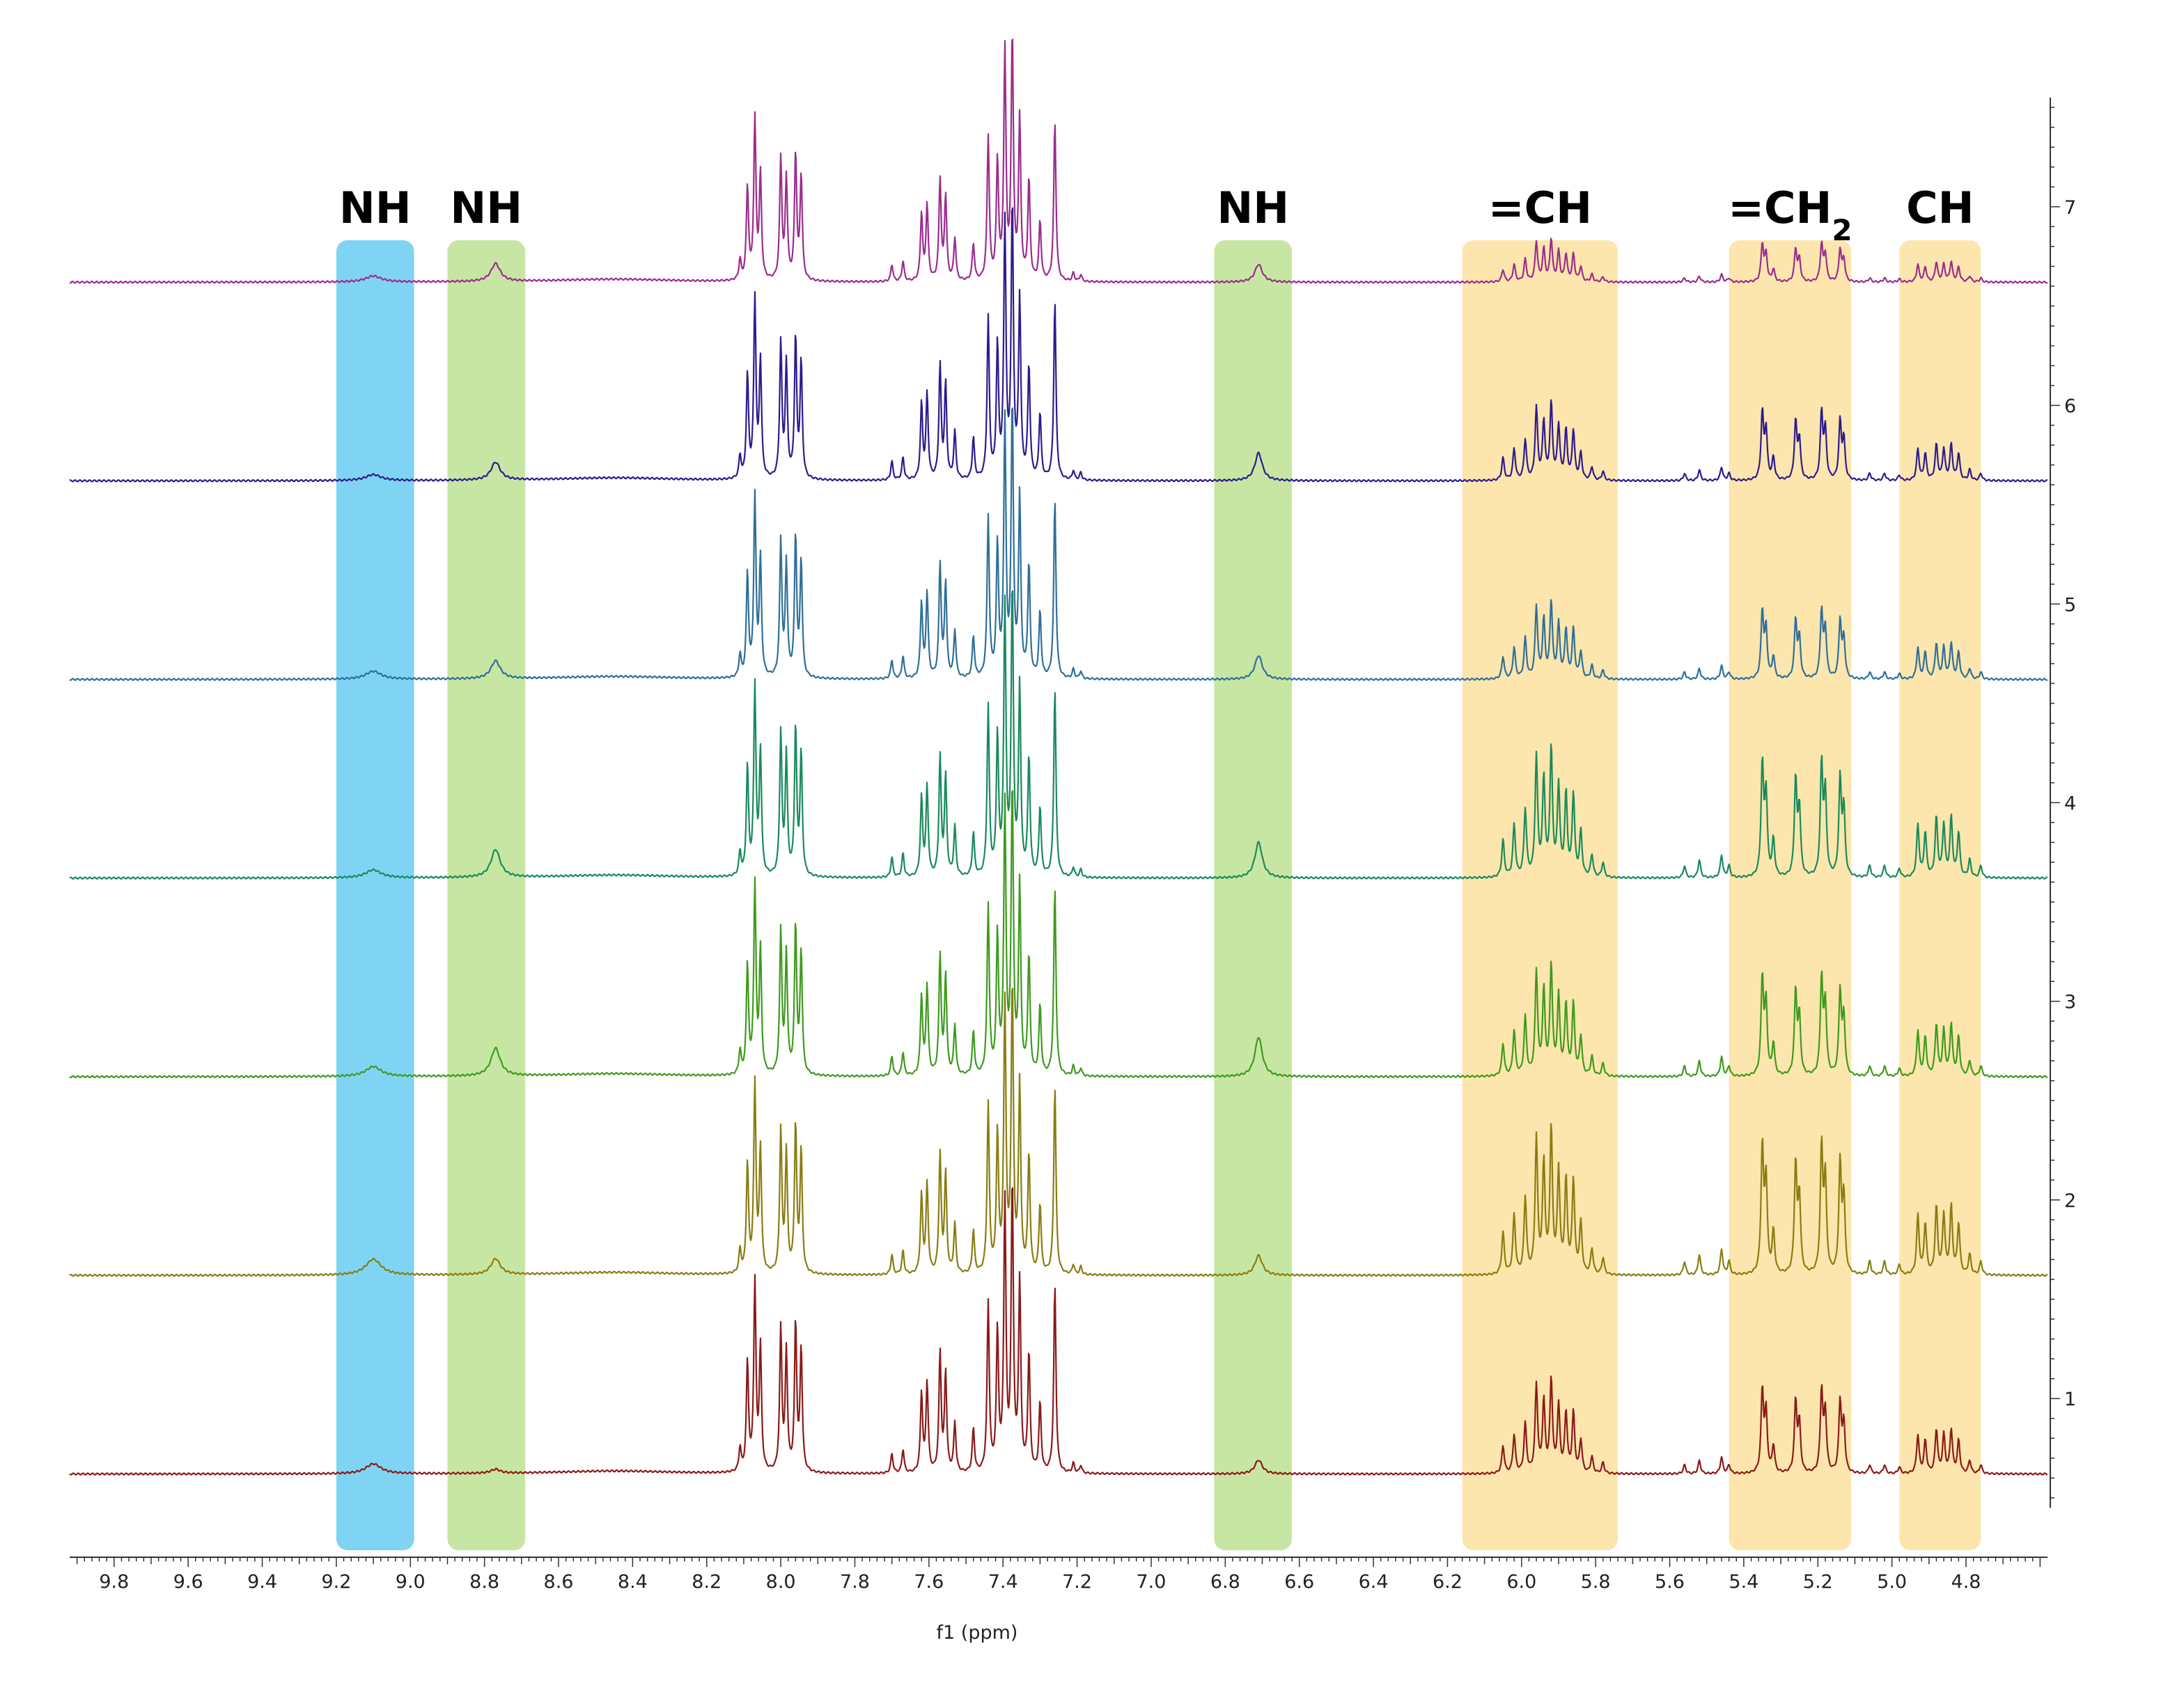 Image resolution: width=2184 pixels, height=1684 pixels. I want to click on x-tick-label: 8.2, so click(707, 1582).